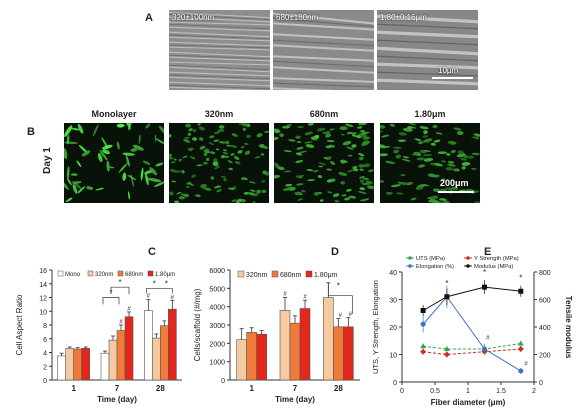 The height and width of the screenshot is (414, 576). I want to click on y-tick-label: 5000, so click(217, 289).